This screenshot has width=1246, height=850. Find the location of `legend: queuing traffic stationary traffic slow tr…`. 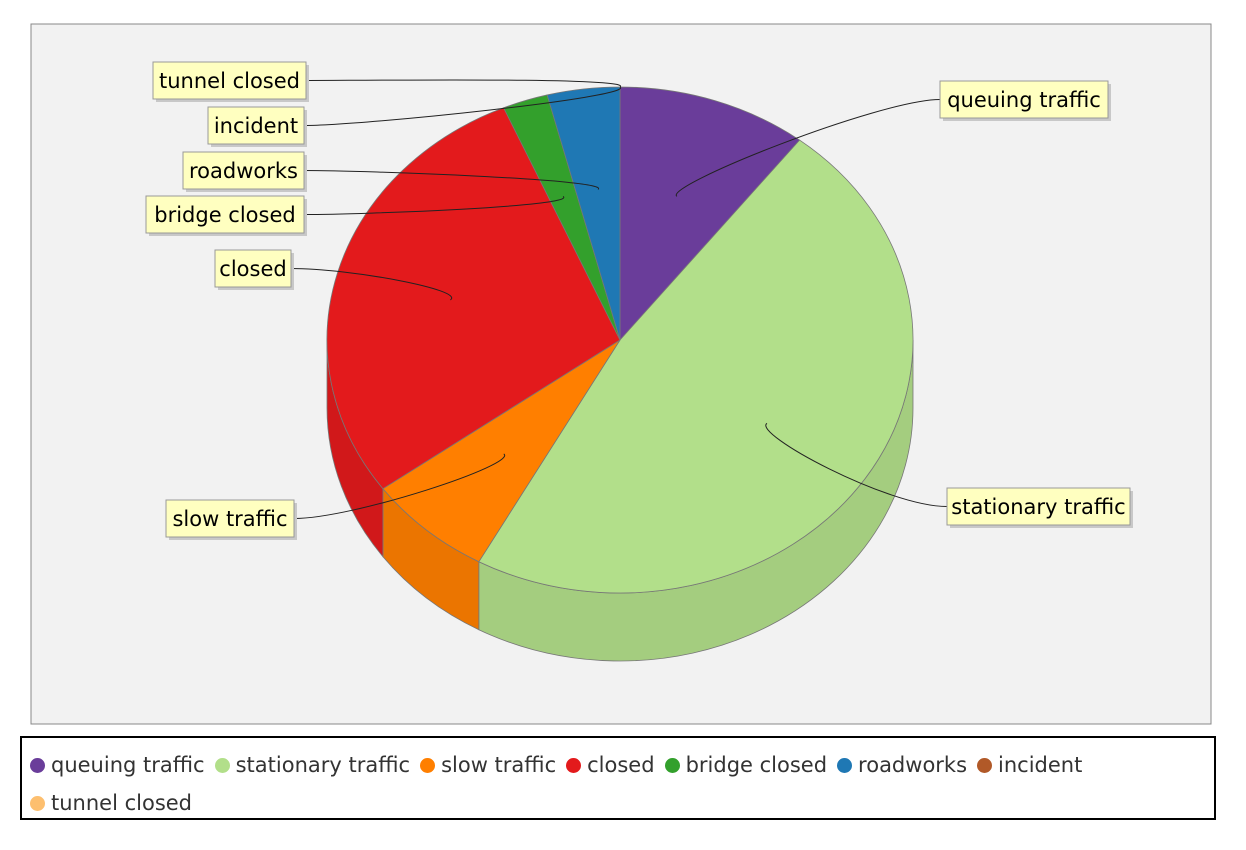

legend: queuing traffic stationary traffic slow tr… is located at coordinates (618, 778).